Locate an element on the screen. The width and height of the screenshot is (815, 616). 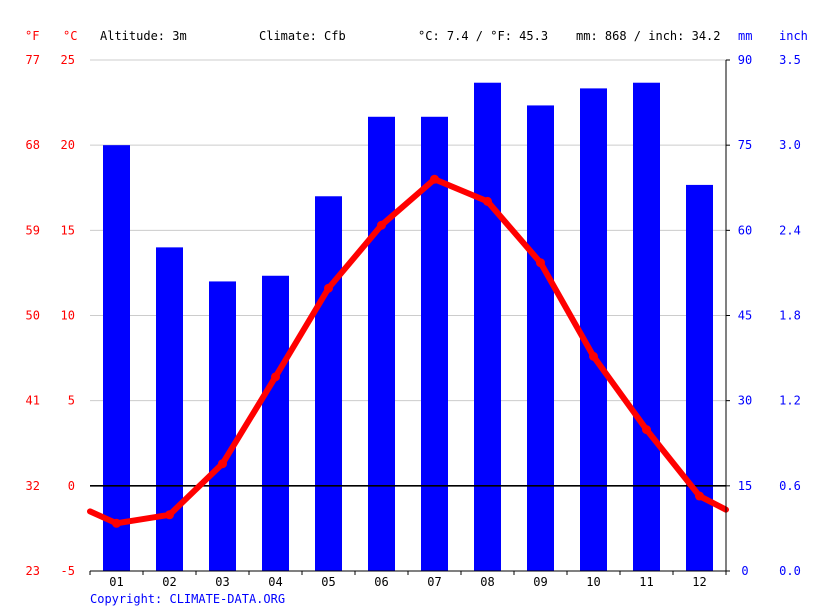
month-tick-label: 06 is located at coordinates (381, 582).